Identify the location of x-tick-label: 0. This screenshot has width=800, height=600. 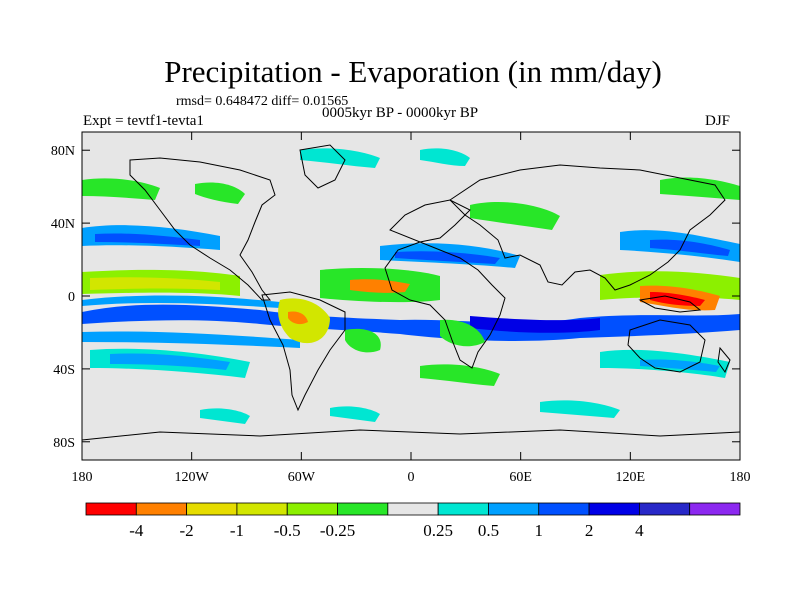
(411, 477).